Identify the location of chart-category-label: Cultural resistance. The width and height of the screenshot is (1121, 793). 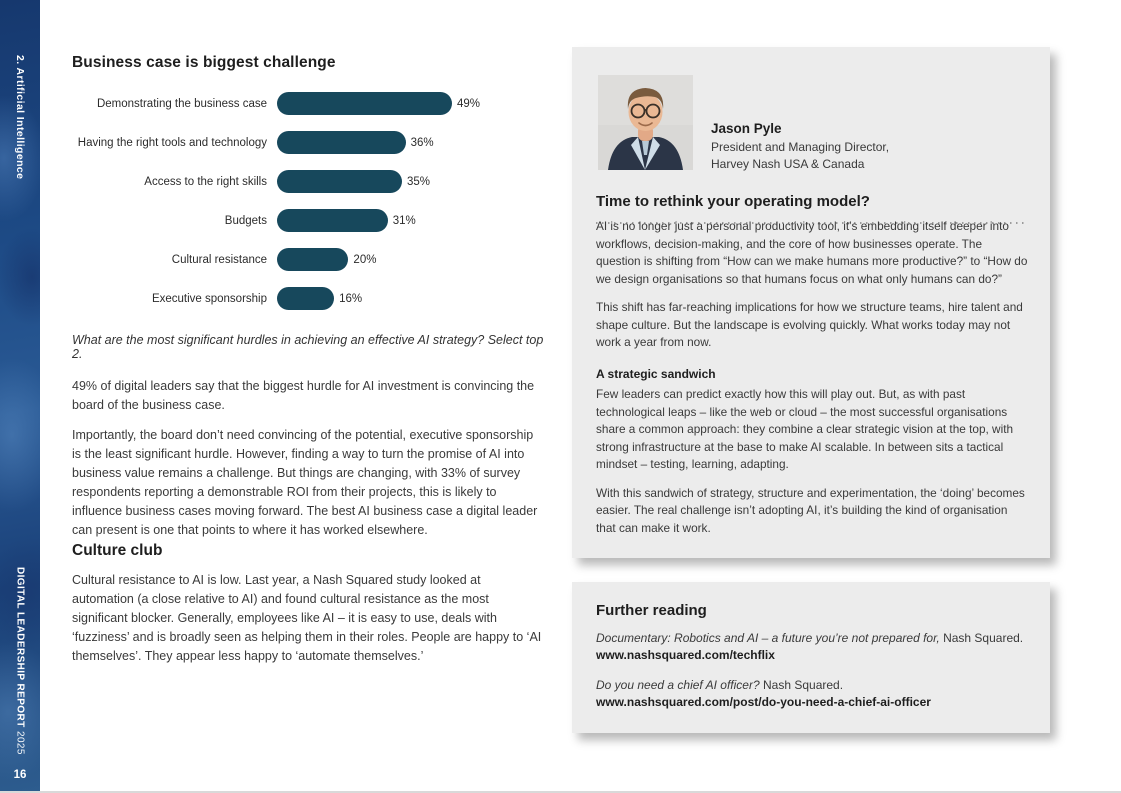
(219, 259).